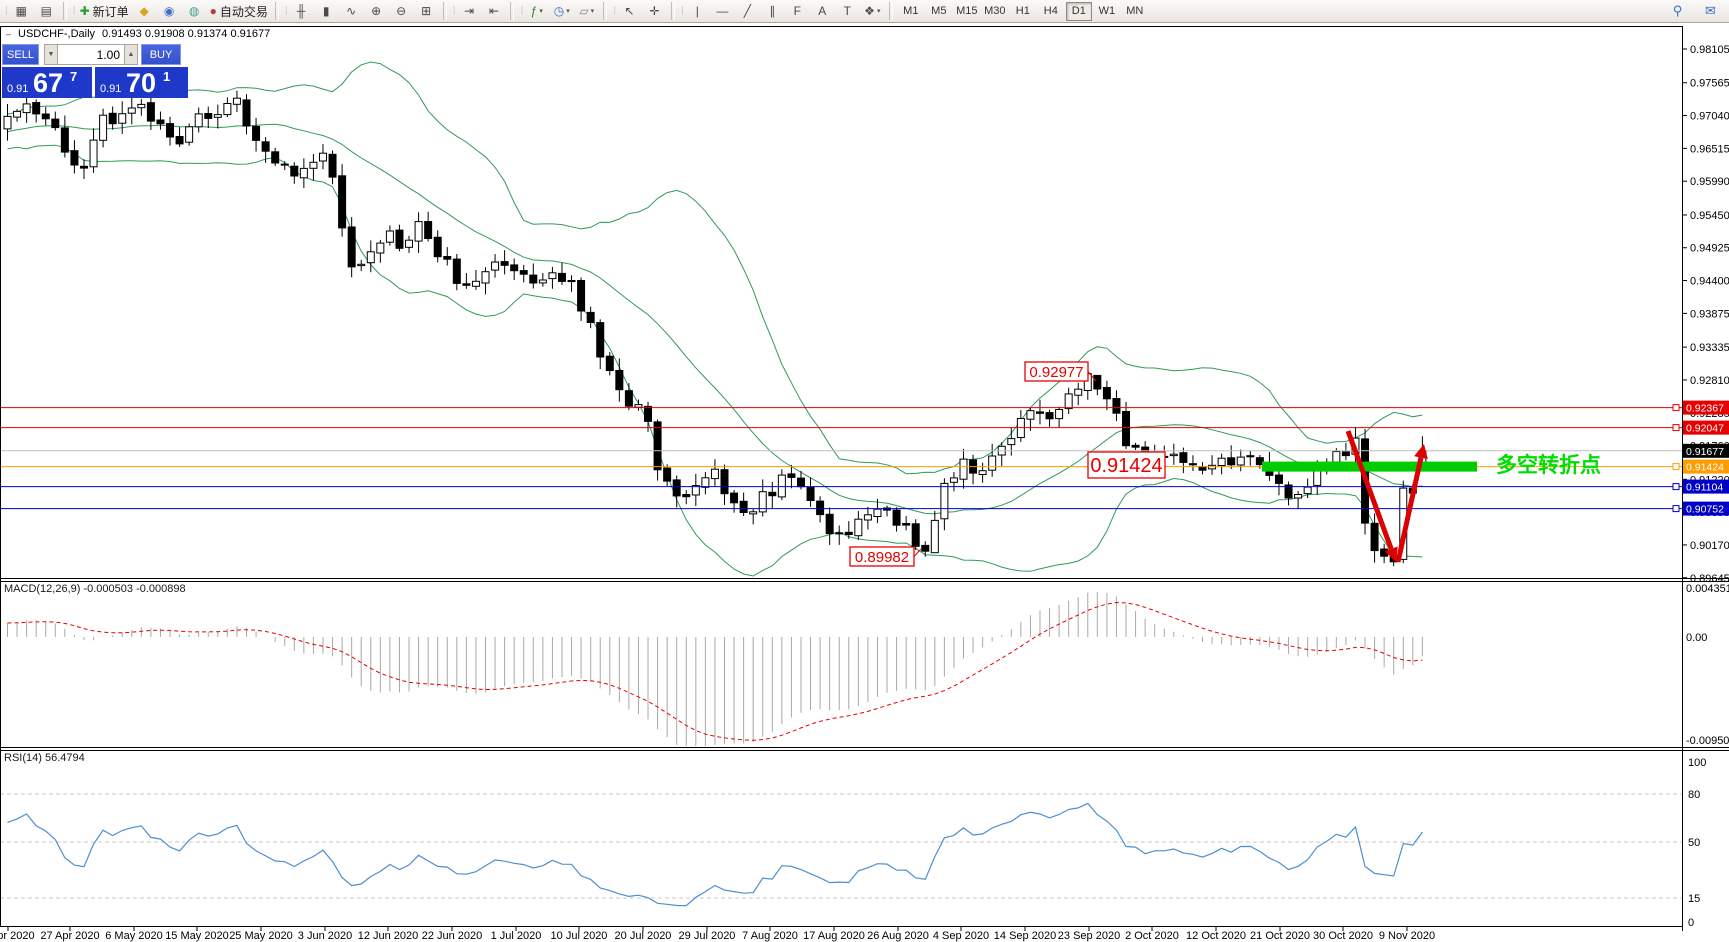  Describe the element at coordinates (1694, 843) in the screenshot. I see `rsi-axis-label: 50` at that location.